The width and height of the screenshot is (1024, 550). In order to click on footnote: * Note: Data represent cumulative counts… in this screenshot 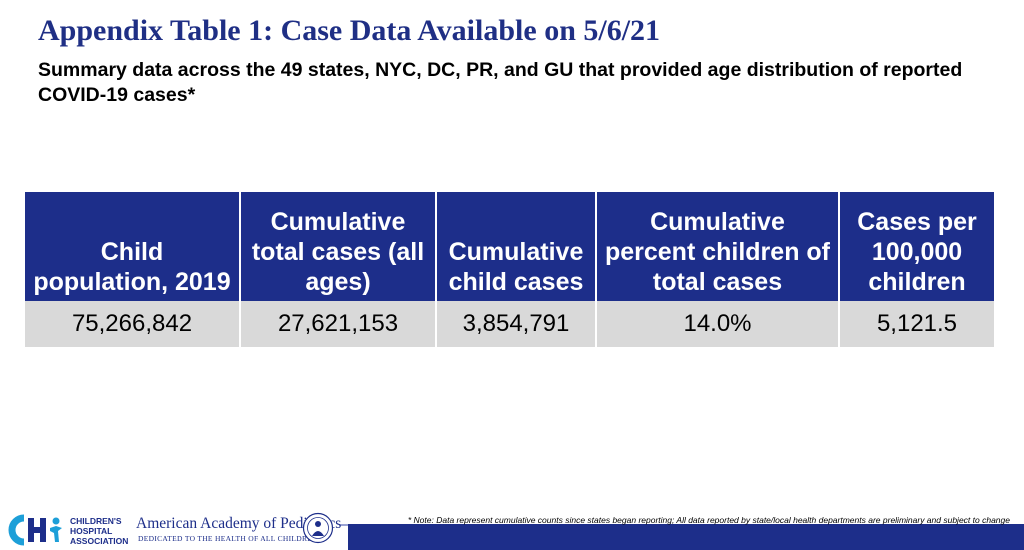, I will do `click(708, 520)`.